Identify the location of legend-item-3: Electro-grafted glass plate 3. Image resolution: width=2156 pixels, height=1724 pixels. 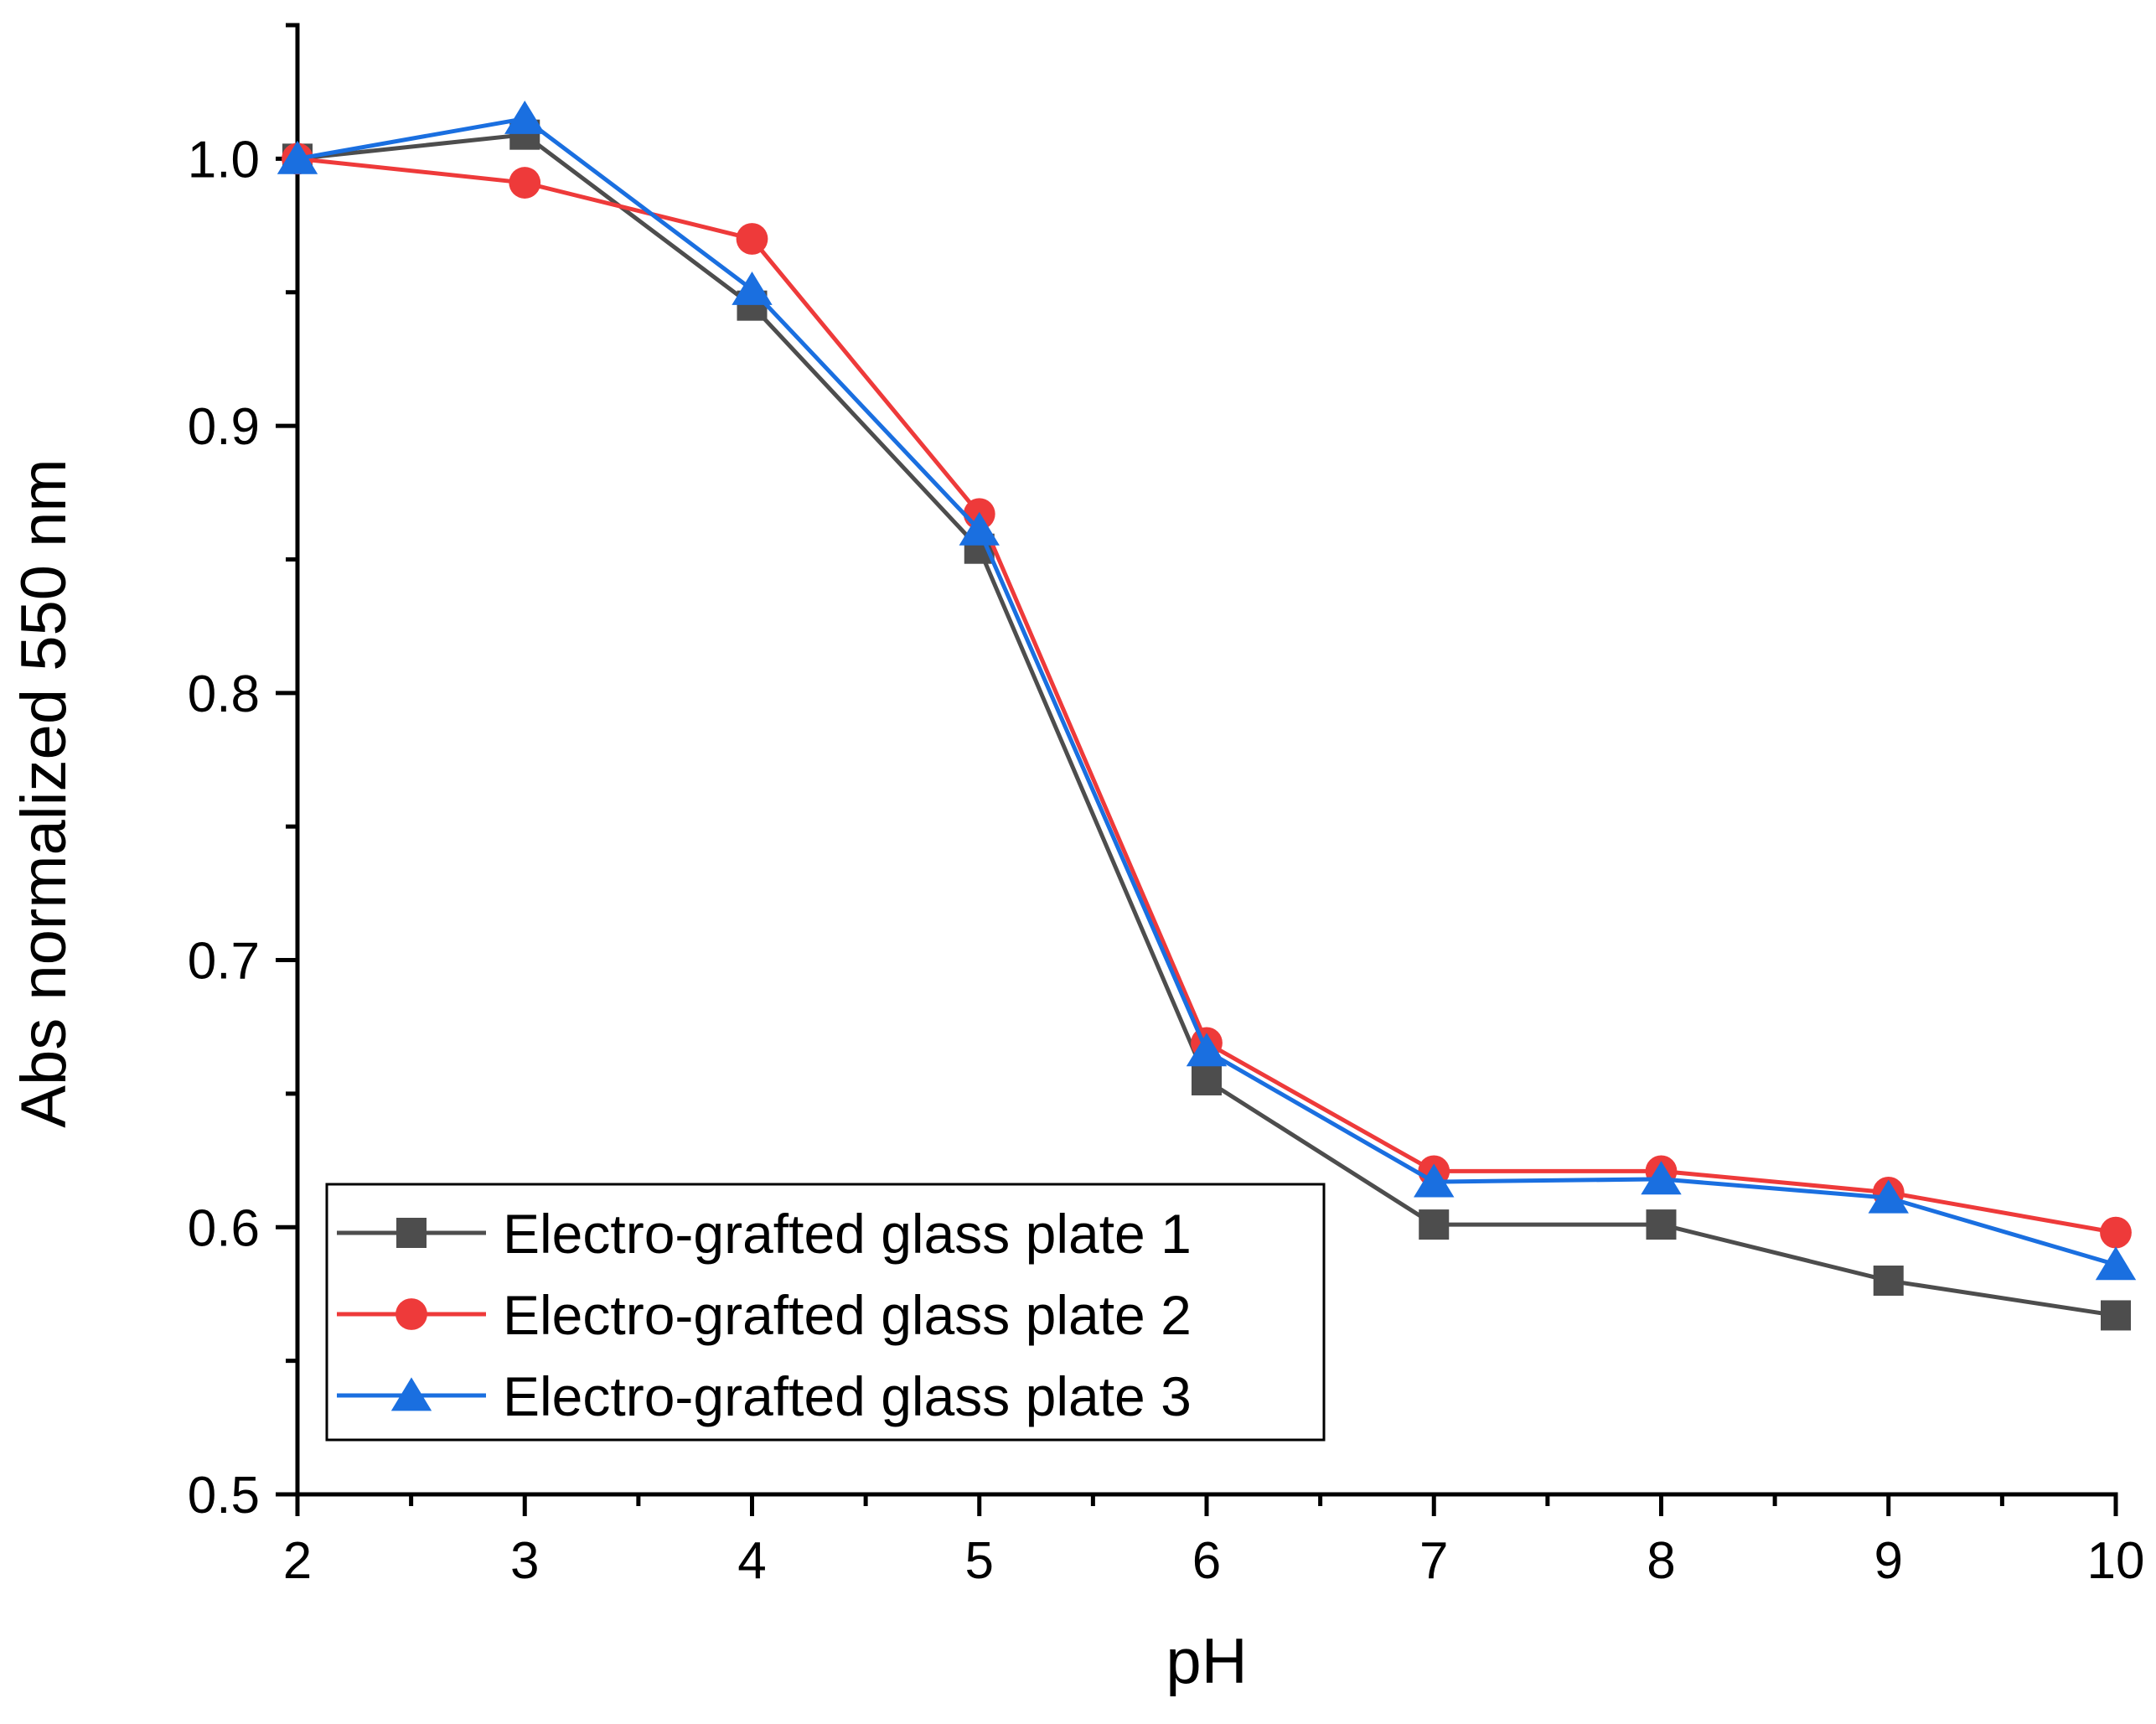
(764, 1396).